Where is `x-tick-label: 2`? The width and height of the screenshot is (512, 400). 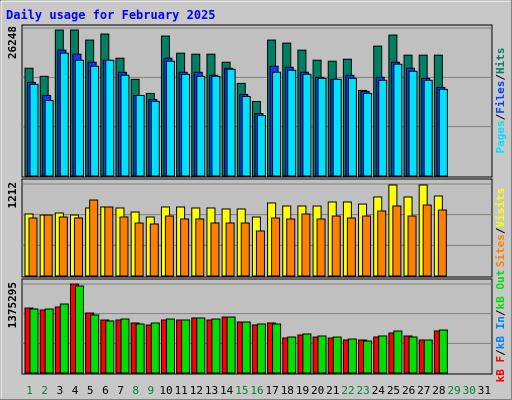
x-tick-label: 2 is located at coordinates (44, 390).